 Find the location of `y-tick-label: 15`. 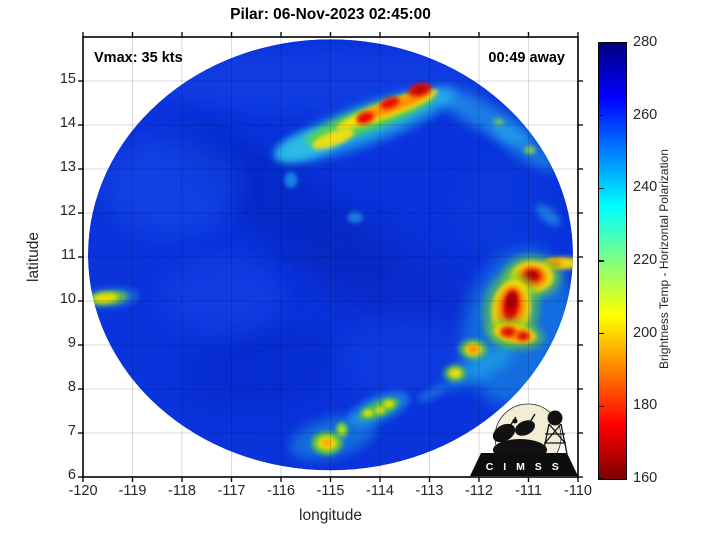

y-tick-label: 15 is located at coordinates (67, 79).